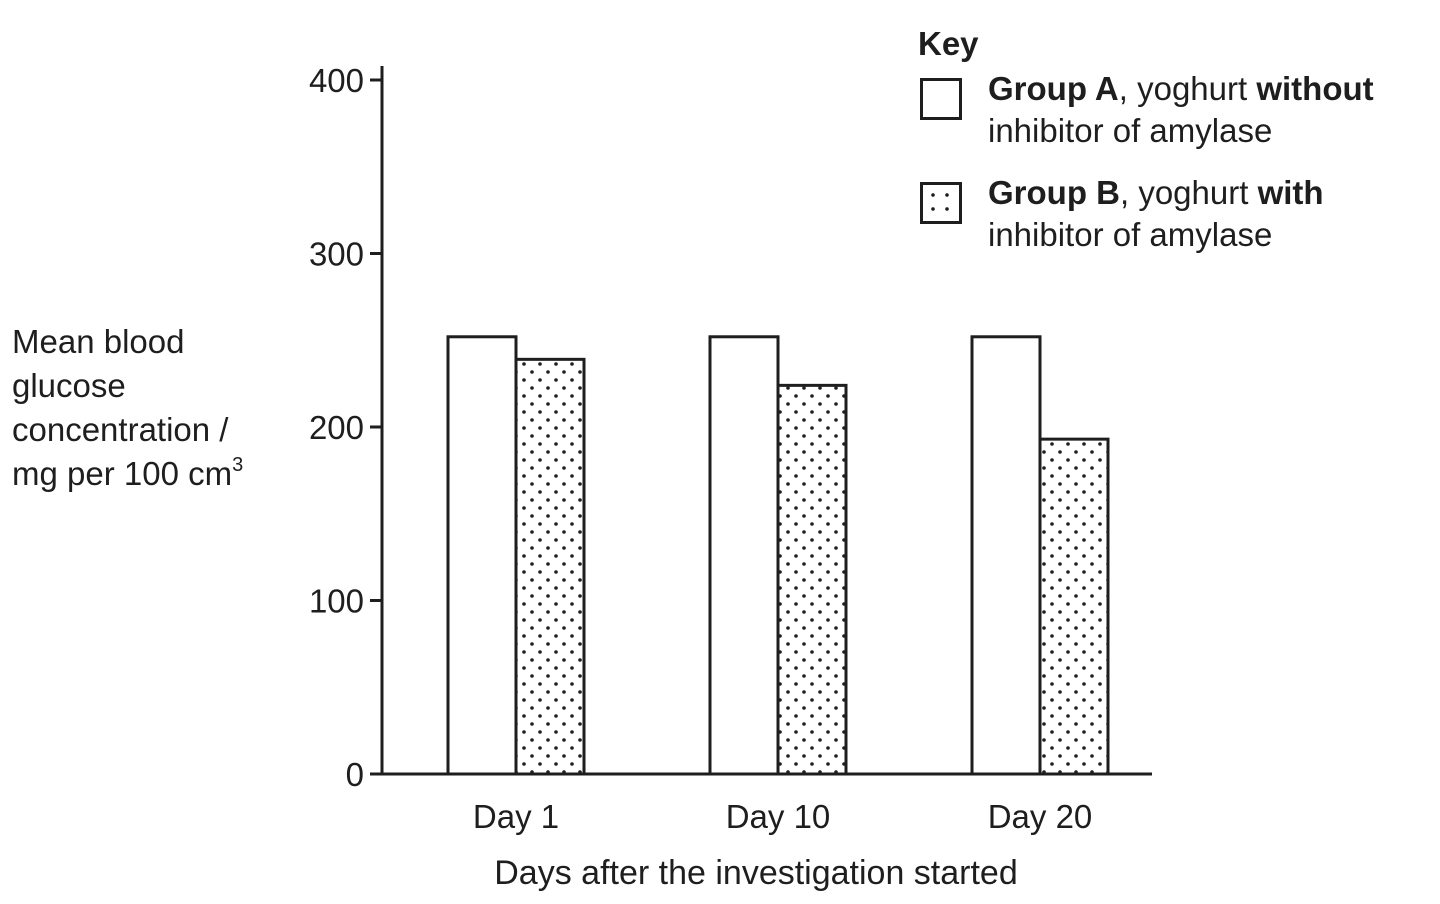 The image size is (1440, 904). I want to click on y-tick-label: 100, so click(336, 601).